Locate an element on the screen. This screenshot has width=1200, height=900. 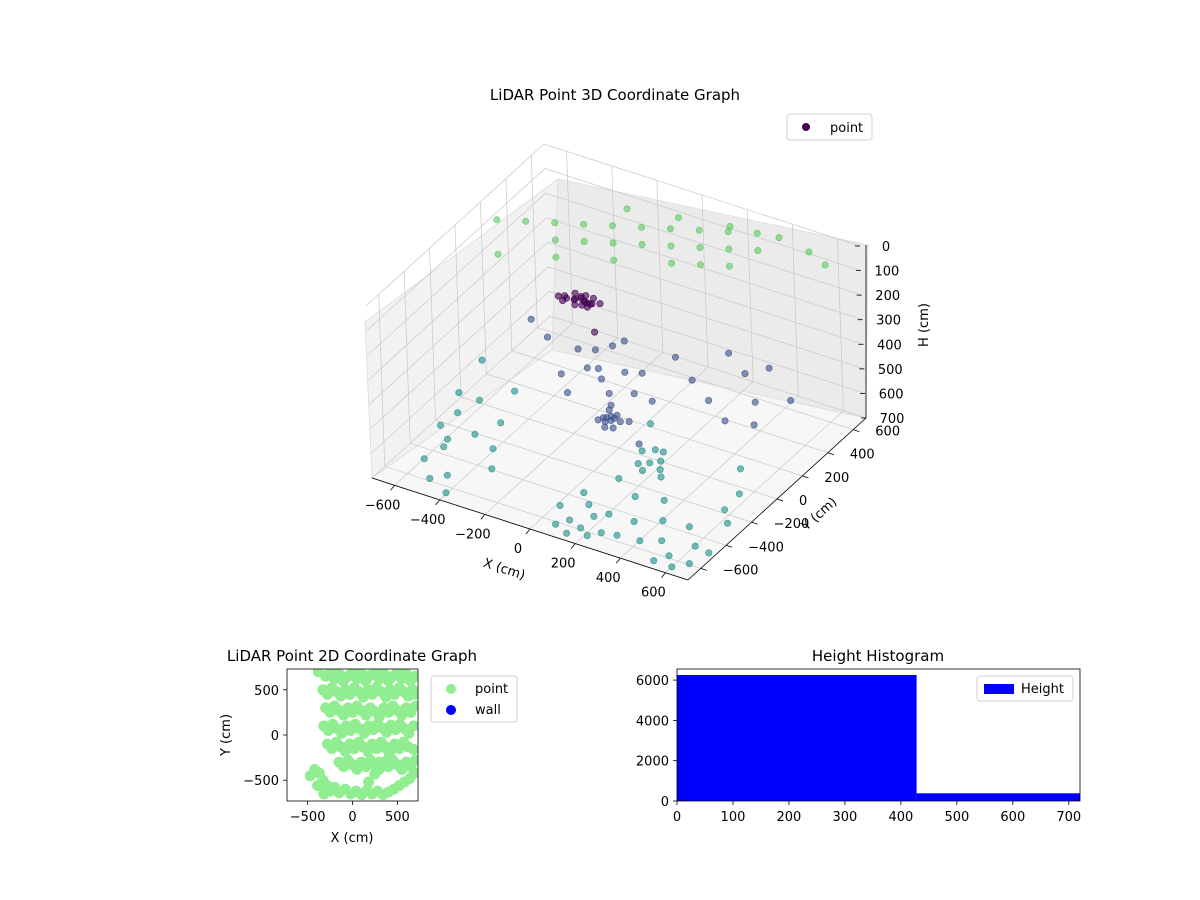
chart-3d-xlabel: X (cm) is located at coordinates (504, 570).